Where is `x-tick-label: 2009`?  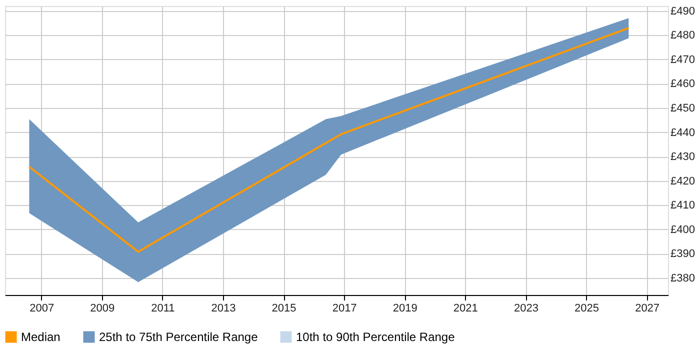 x-tick-label: 2009 is located at coordinates (102, 308).